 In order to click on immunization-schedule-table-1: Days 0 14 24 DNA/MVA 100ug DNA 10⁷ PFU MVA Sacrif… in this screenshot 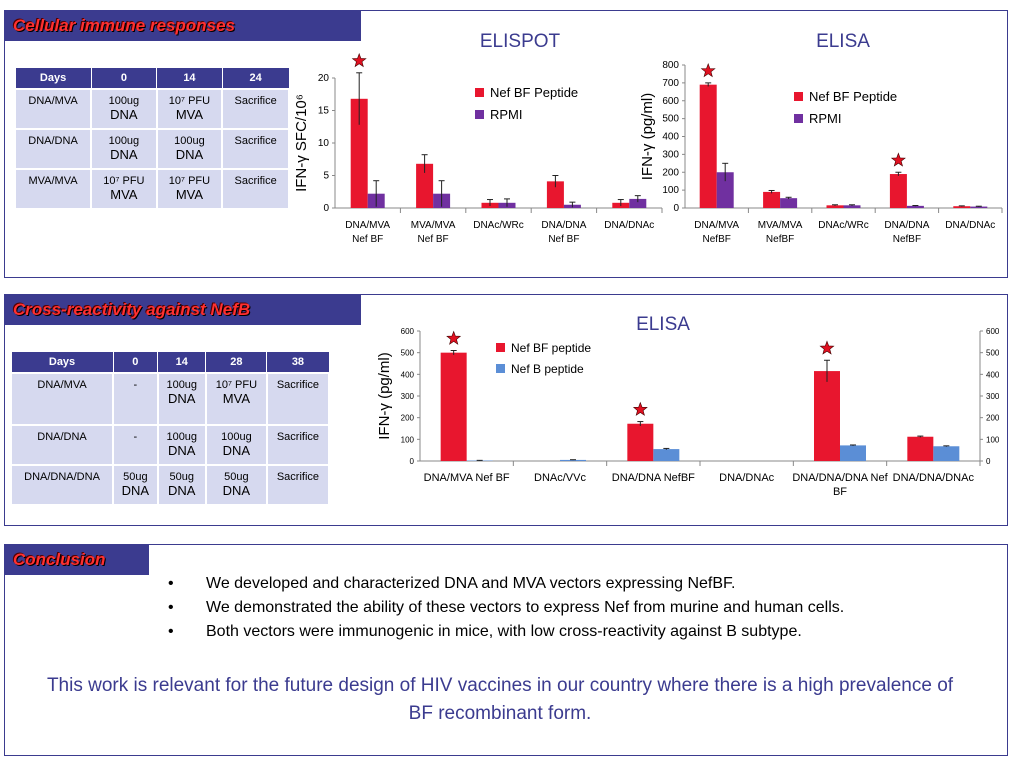, I will do `click(151, 138)`.